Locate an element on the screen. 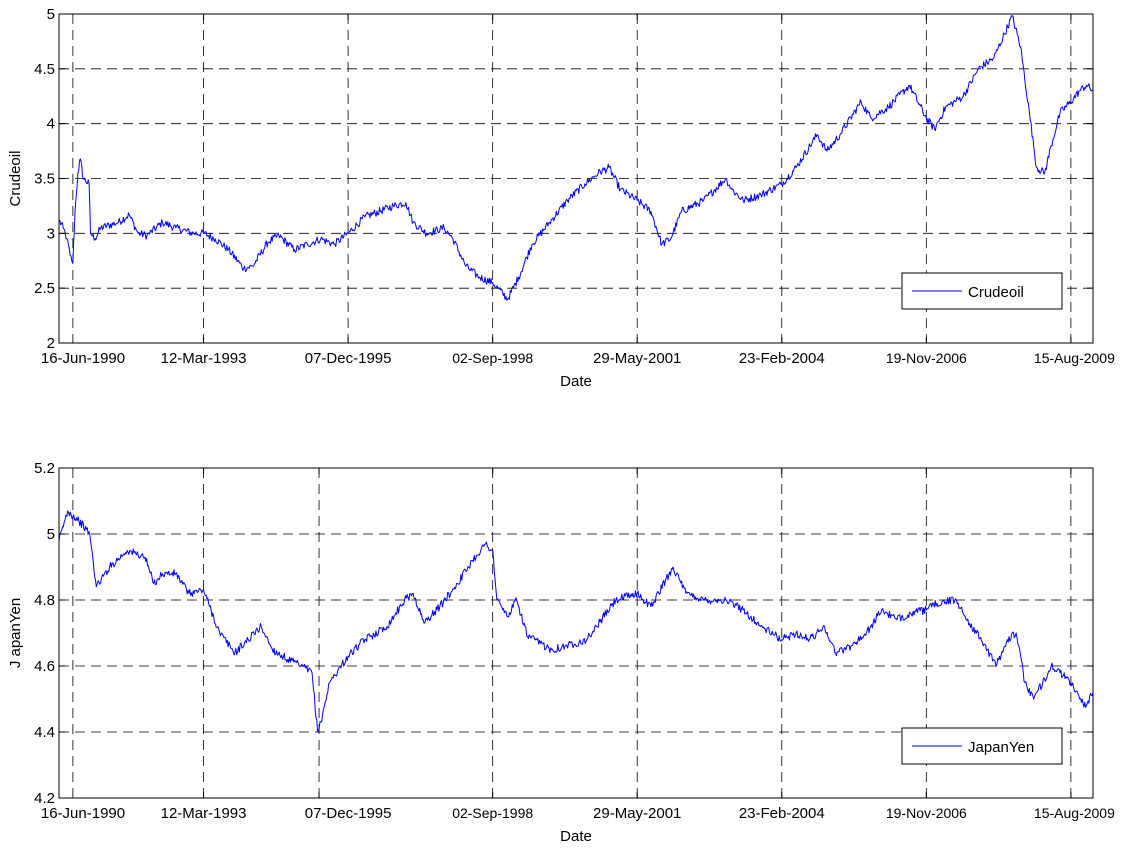 Image resolution: width=1125 pixels, height=850 pixels. crudeoil-legend-label: Crudeoil is located at coordinates (996, 292).